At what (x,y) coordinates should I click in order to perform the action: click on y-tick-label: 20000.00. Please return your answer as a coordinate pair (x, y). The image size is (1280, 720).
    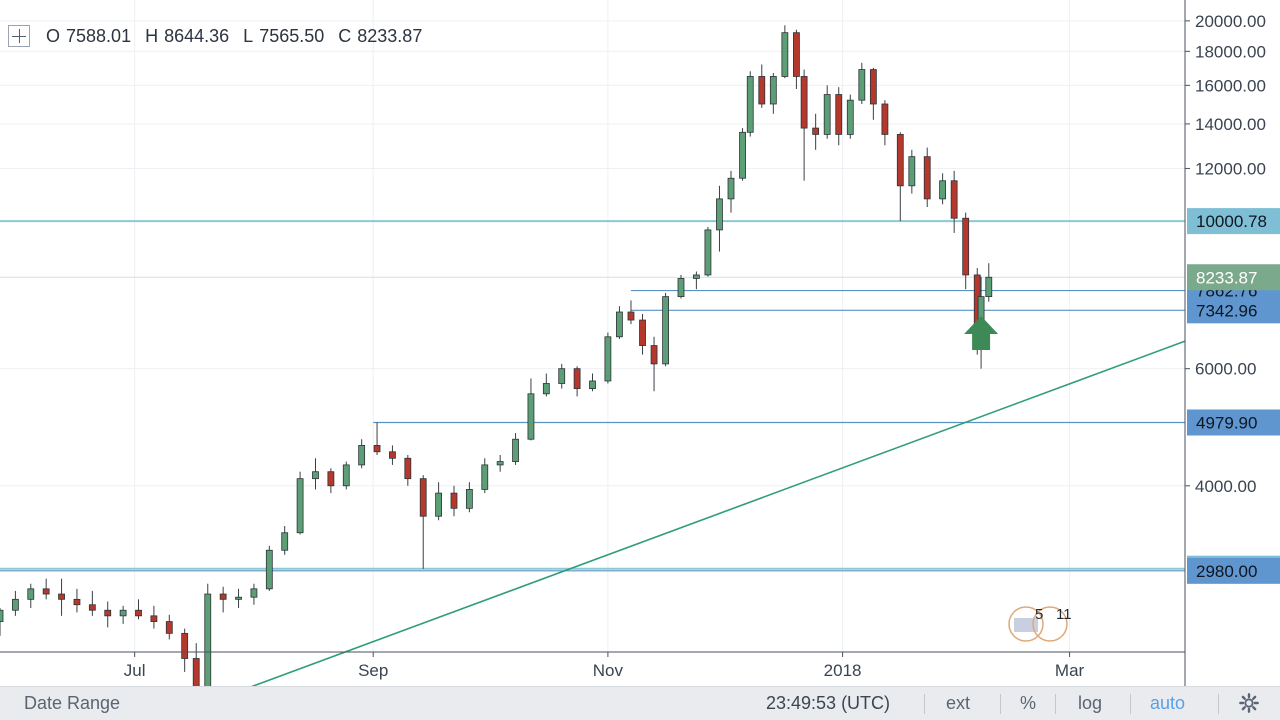
    Looking at the image, I should click on (1230, 21).